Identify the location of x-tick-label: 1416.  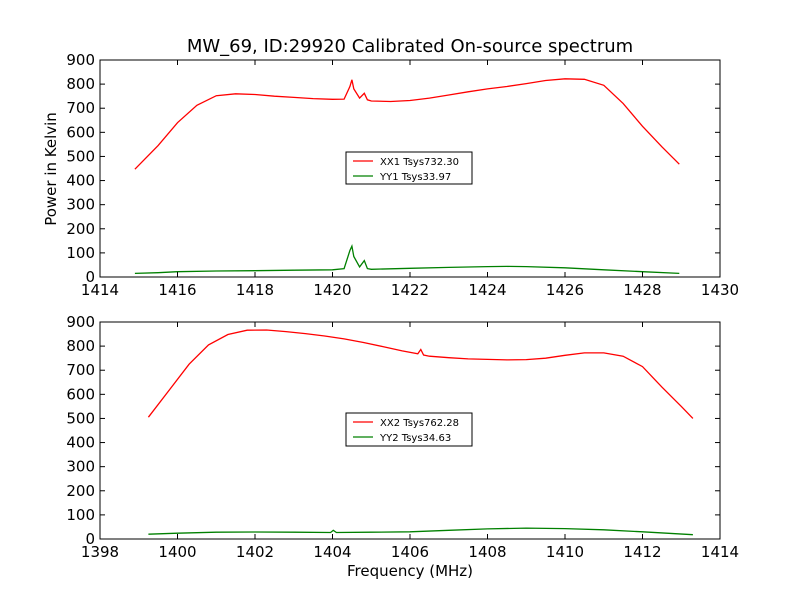
(177, 290).